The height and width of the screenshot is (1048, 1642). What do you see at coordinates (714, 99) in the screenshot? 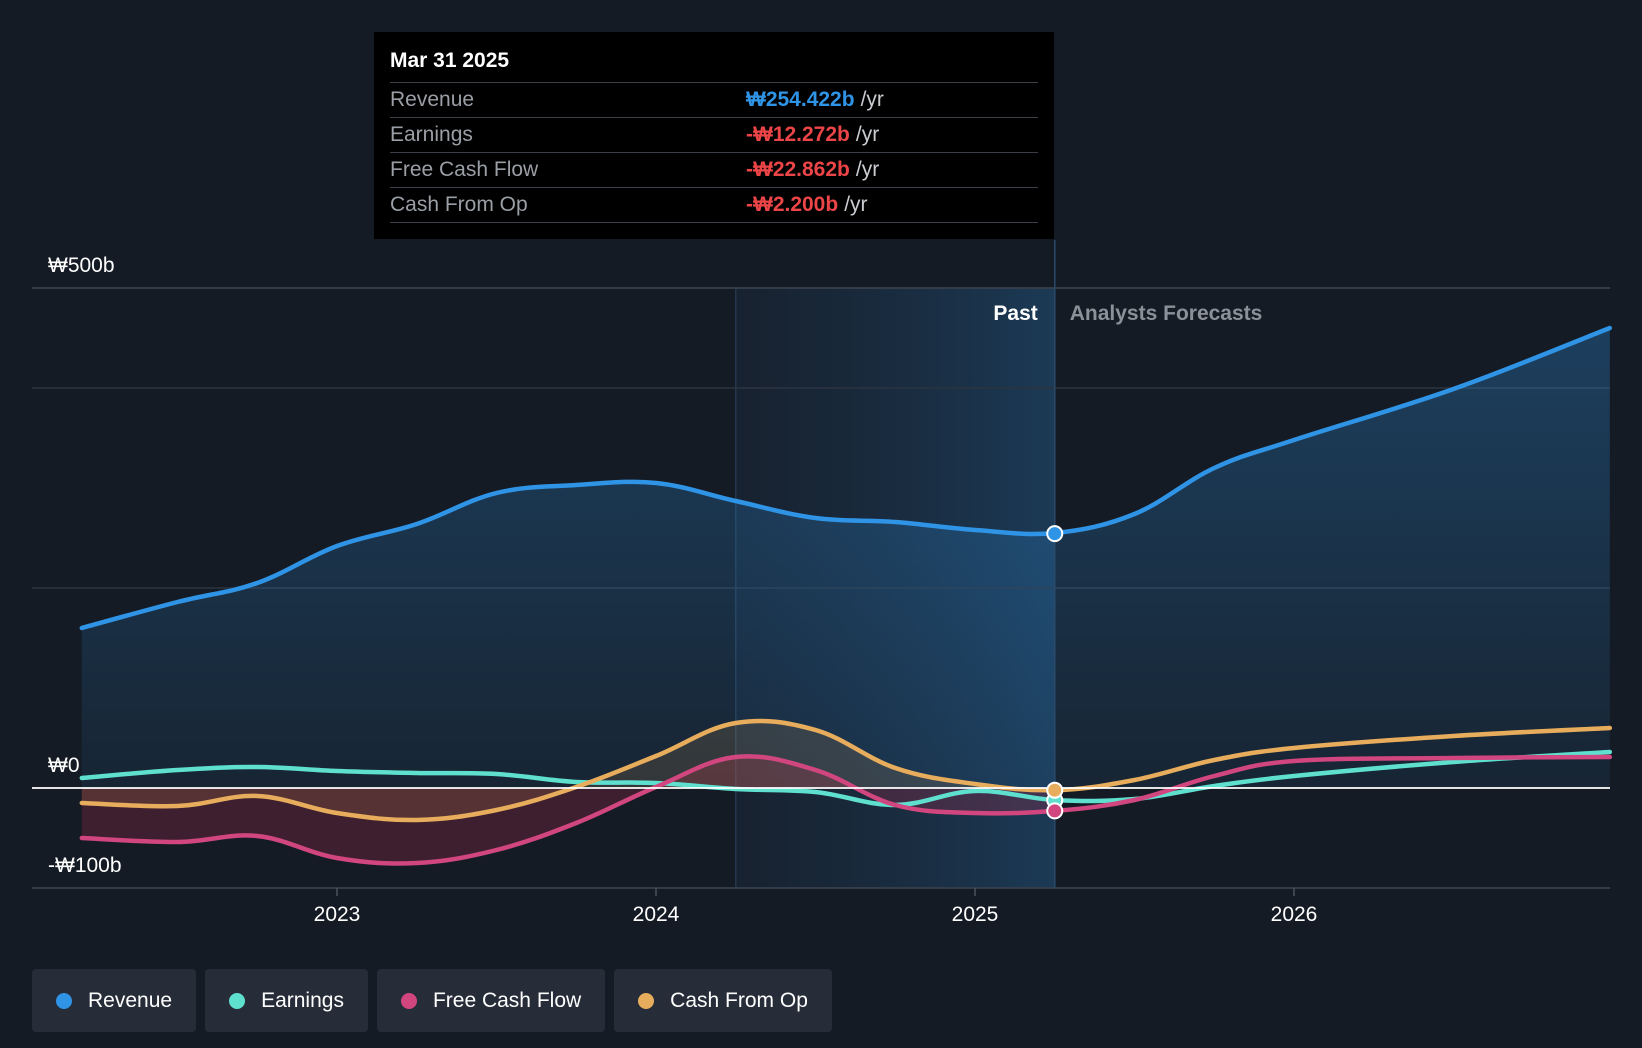
I see `tooltip-row-revenue: Revenue ₩254.422b /yr` at bounding box center [714, 99].